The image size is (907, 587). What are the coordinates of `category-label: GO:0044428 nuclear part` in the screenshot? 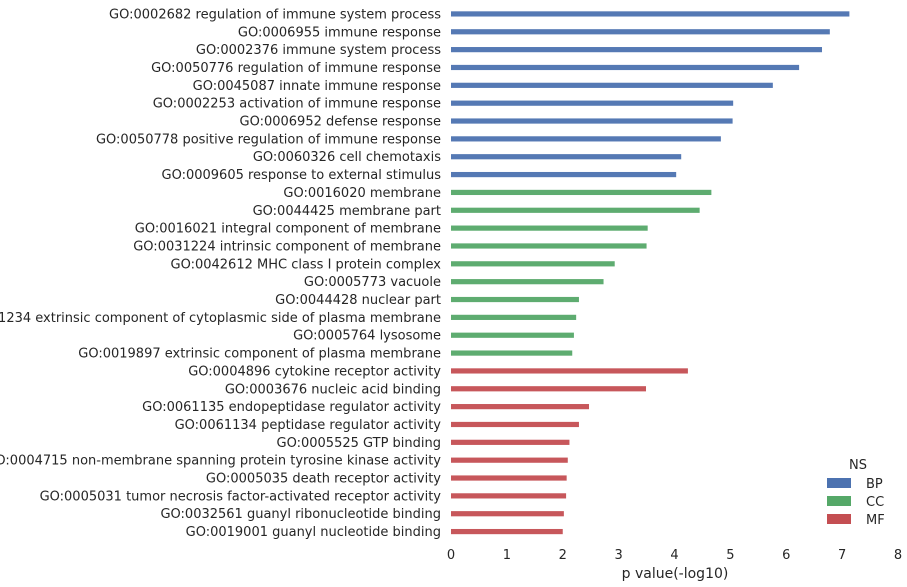 It's located at (358, 300).